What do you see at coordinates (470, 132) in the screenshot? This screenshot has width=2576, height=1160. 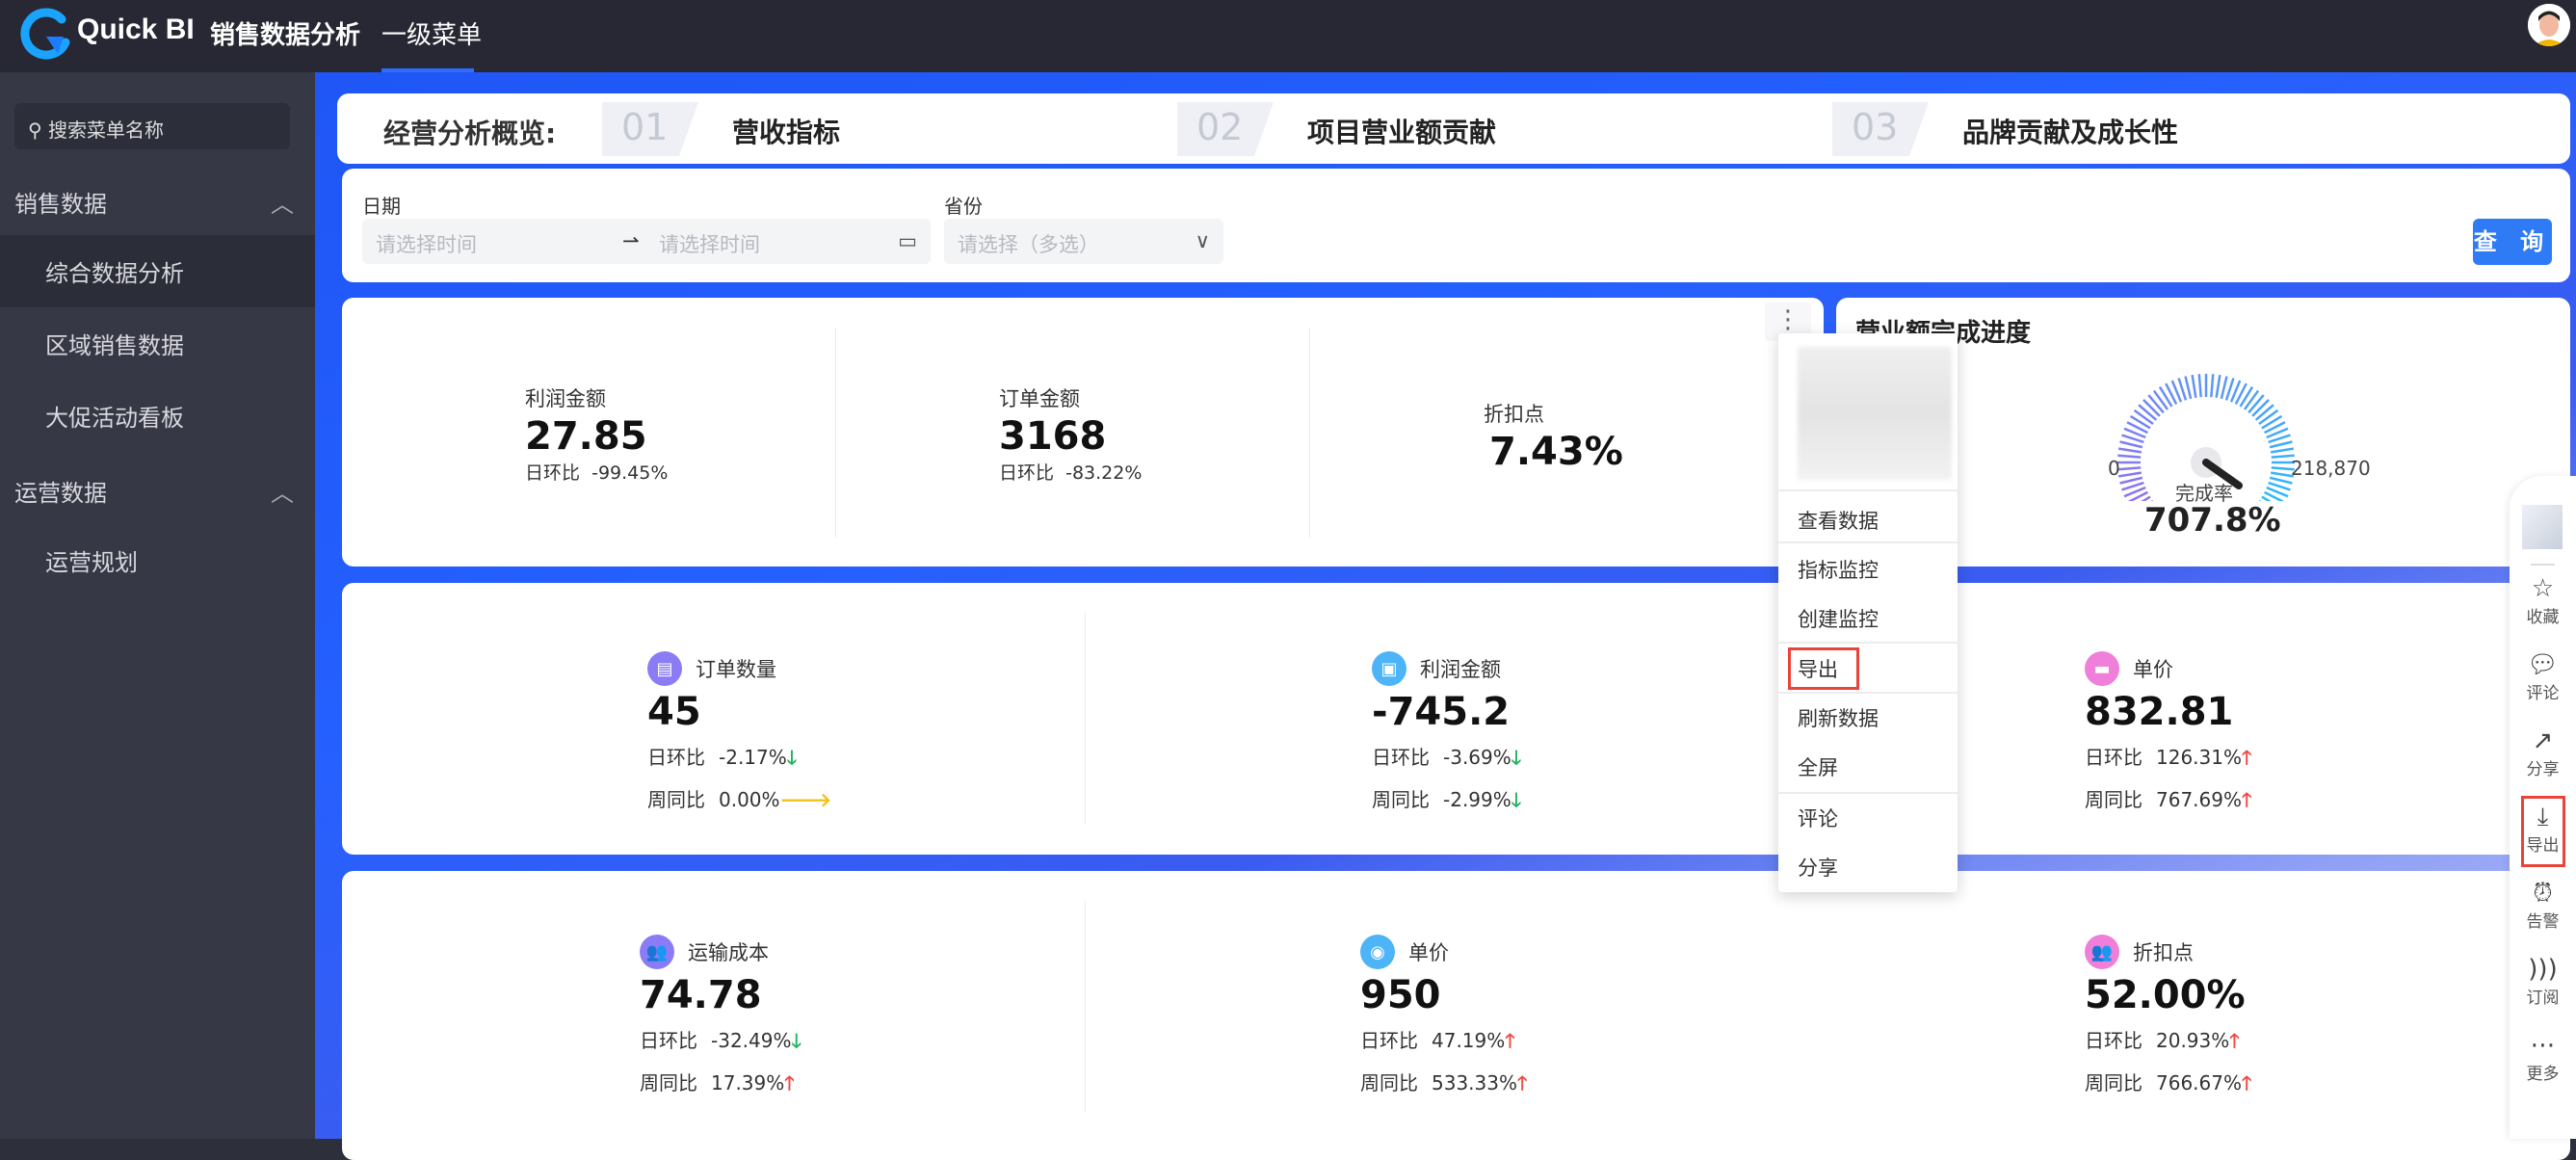 I see `nav-label: 经营分析概览:` at bounding box center [470, 132].